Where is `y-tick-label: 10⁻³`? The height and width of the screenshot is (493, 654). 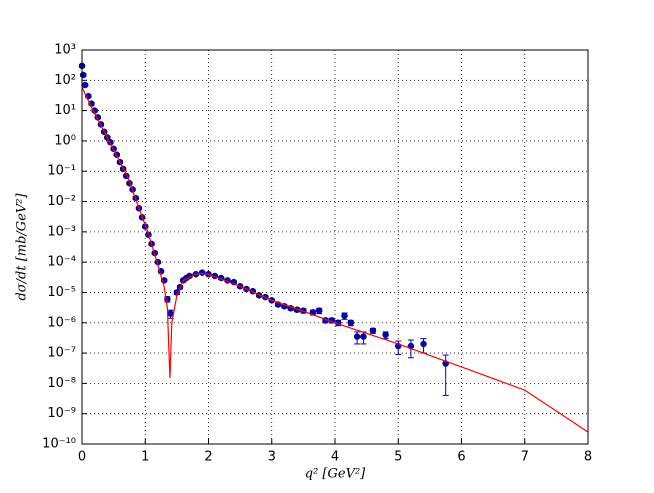
y-tick-label: 10⁻³ is located at coordinates (61, 231).